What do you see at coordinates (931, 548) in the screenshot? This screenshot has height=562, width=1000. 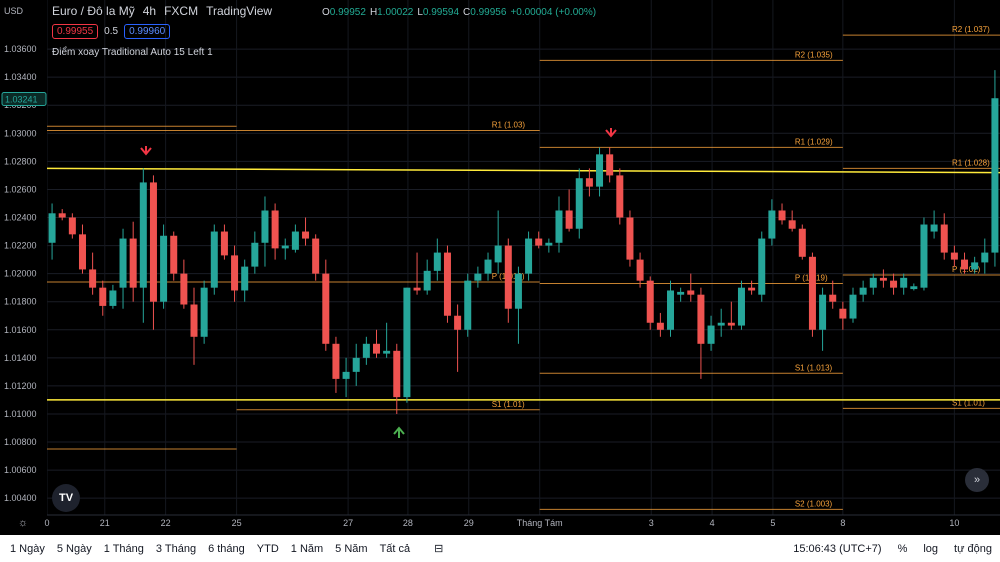 I see `log-toggle: log` at bounding box center [931, 548].